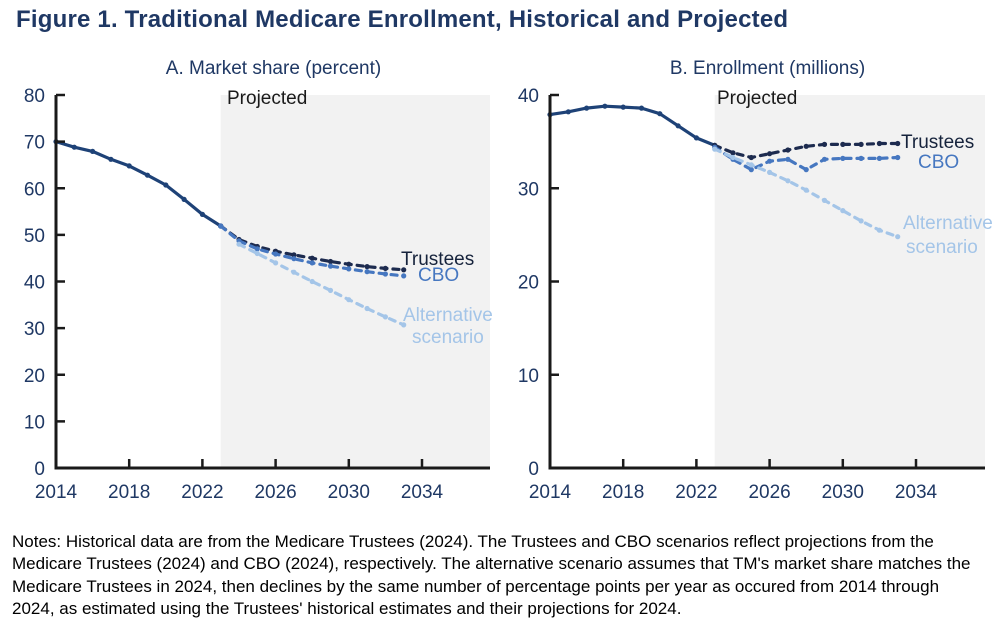 The width and height of the screenshot is (1000, 625). Describe the element at coordinates (422, 492) in the screenshot. I see `panel-a-xtick-label: 2034` at that location.